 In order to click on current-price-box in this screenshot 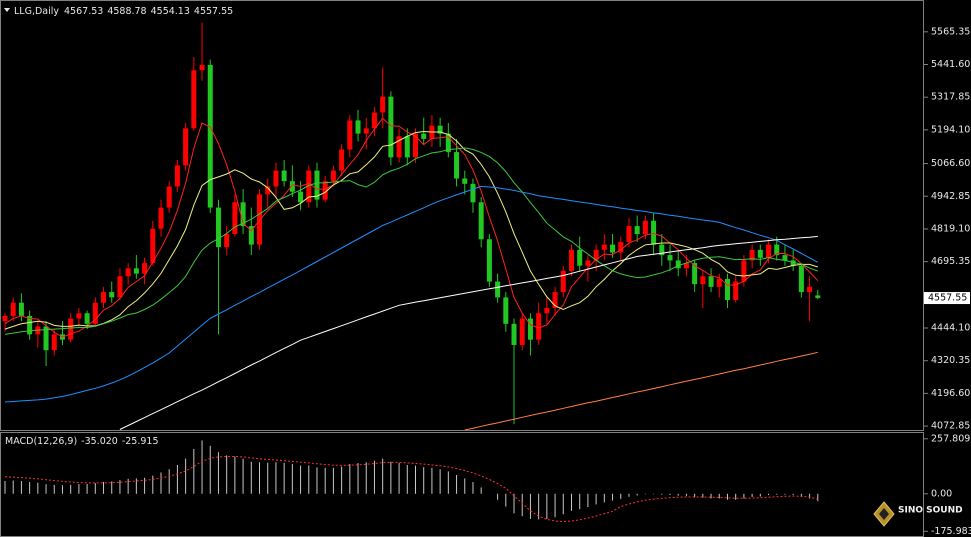, I will do `click(947, 298)`.